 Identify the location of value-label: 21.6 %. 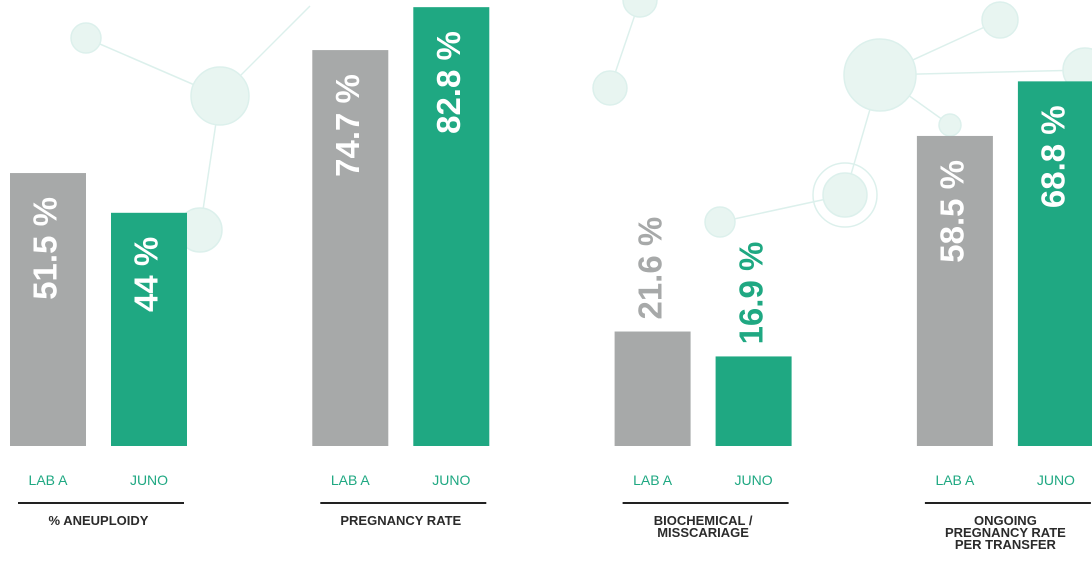
(649, 268).